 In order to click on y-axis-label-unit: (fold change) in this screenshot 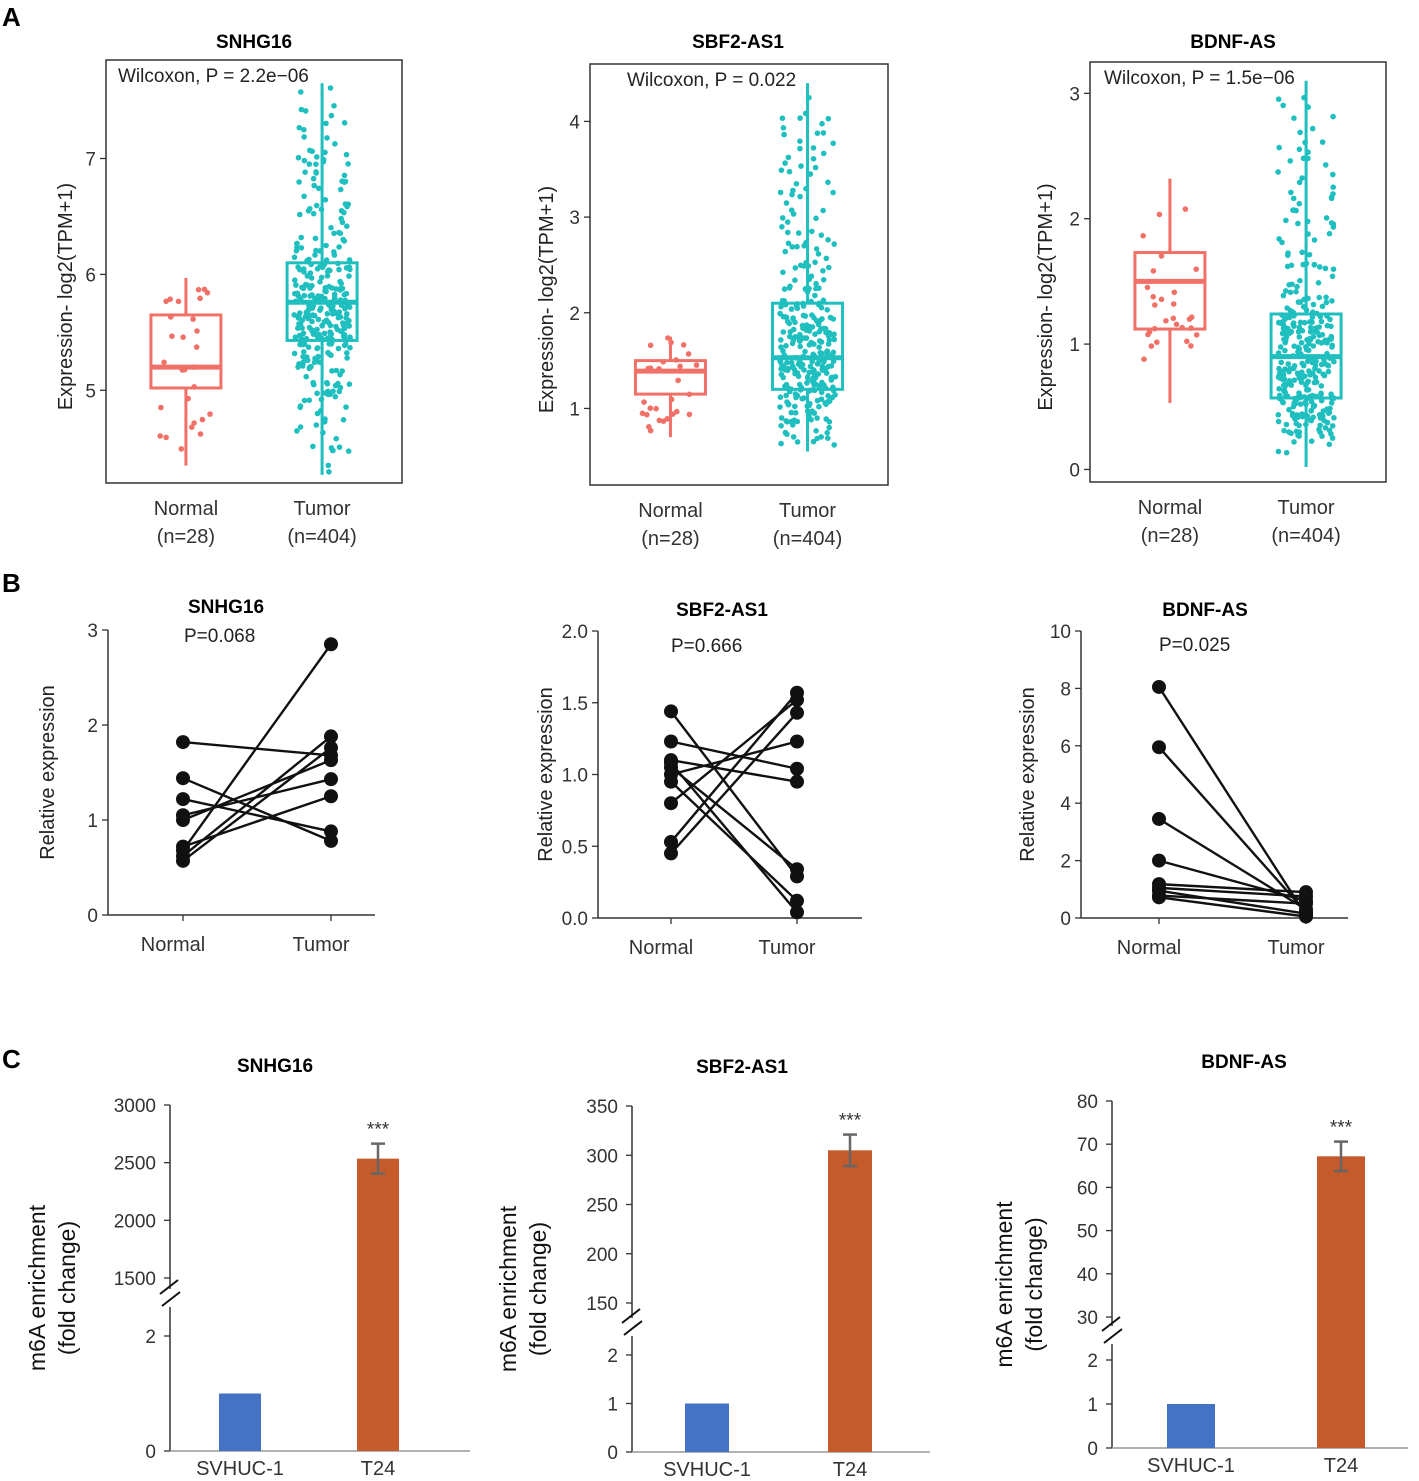, I will do `click(1034, 1284)`.